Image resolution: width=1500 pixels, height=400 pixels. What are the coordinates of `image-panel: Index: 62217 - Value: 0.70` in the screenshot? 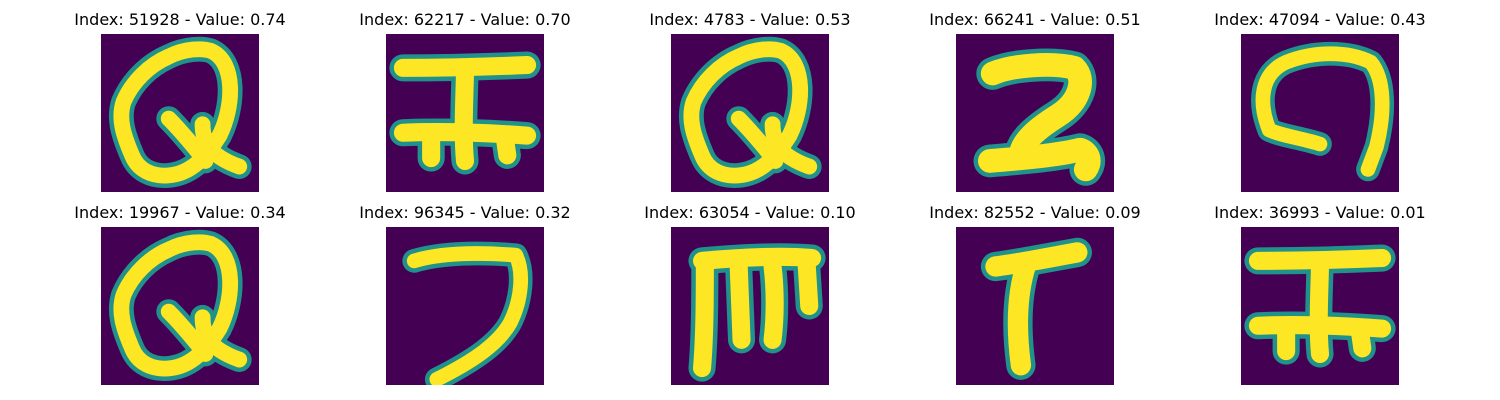 It's located at (465, 105).